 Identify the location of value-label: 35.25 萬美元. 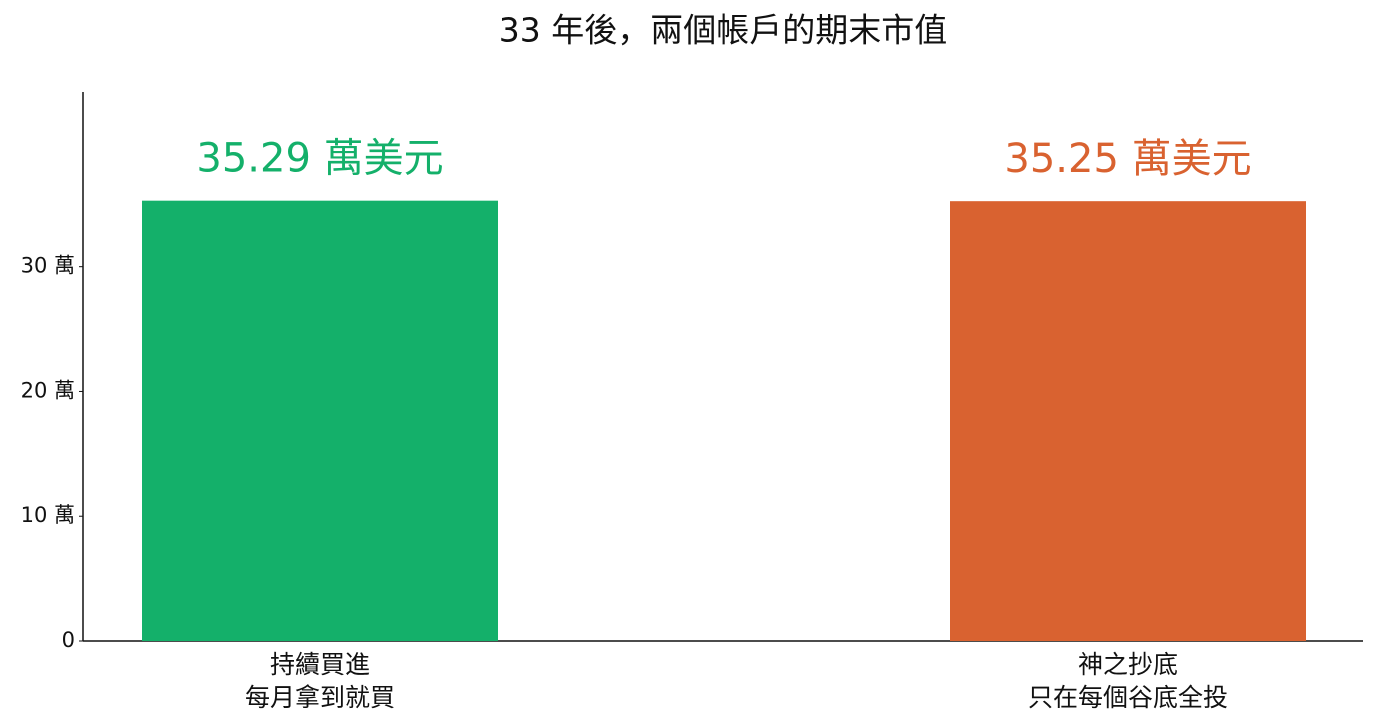
(1127, 159).